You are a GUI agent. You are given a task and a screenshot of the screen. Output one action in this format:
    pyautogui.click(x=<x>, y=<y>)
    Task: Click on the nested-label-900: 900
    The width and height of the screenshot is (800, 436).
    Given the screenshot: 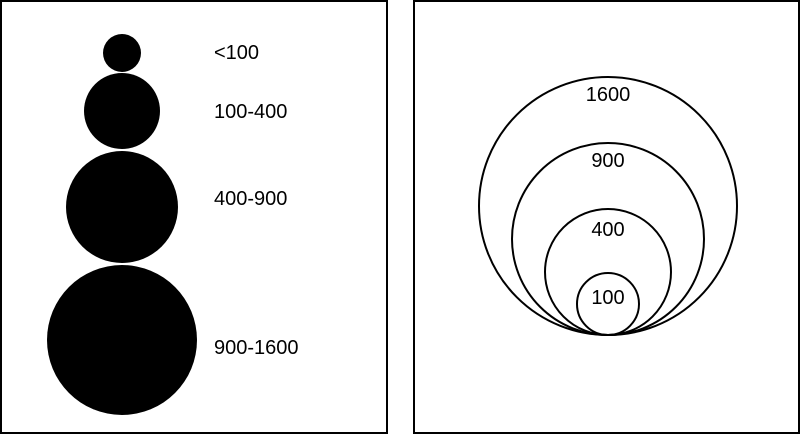 What is the action you would take?
    pyautogui.click(x=607, y=161)
    